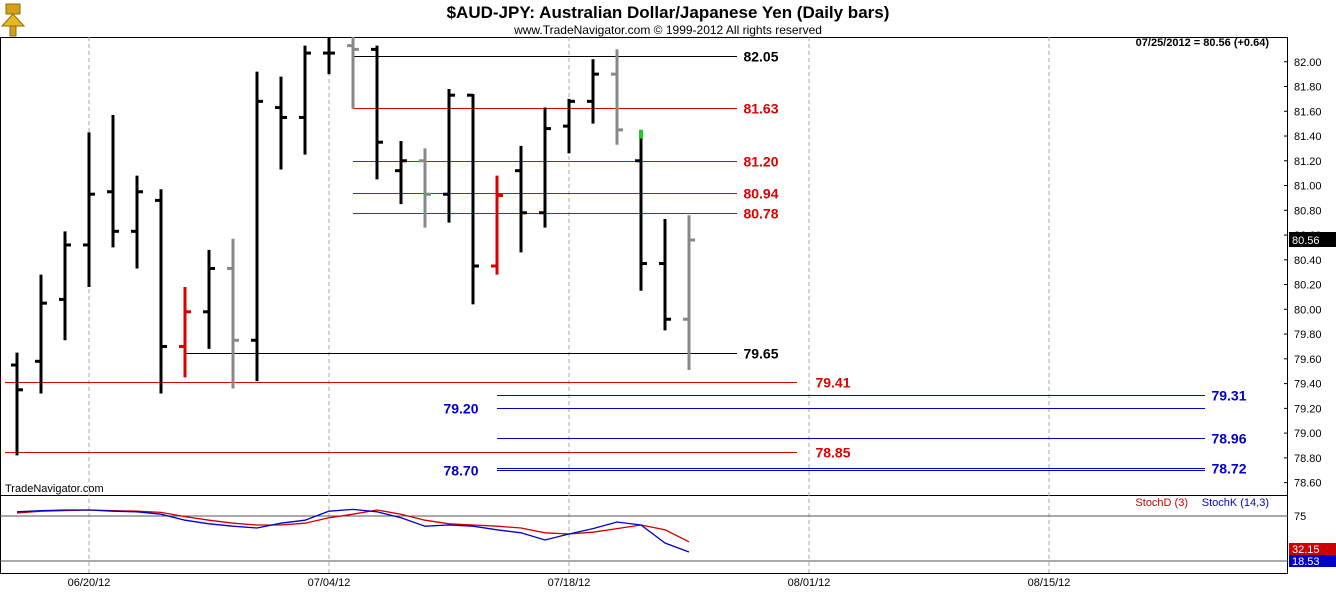  I want to click on stoch-k-line, so click(353, 530).